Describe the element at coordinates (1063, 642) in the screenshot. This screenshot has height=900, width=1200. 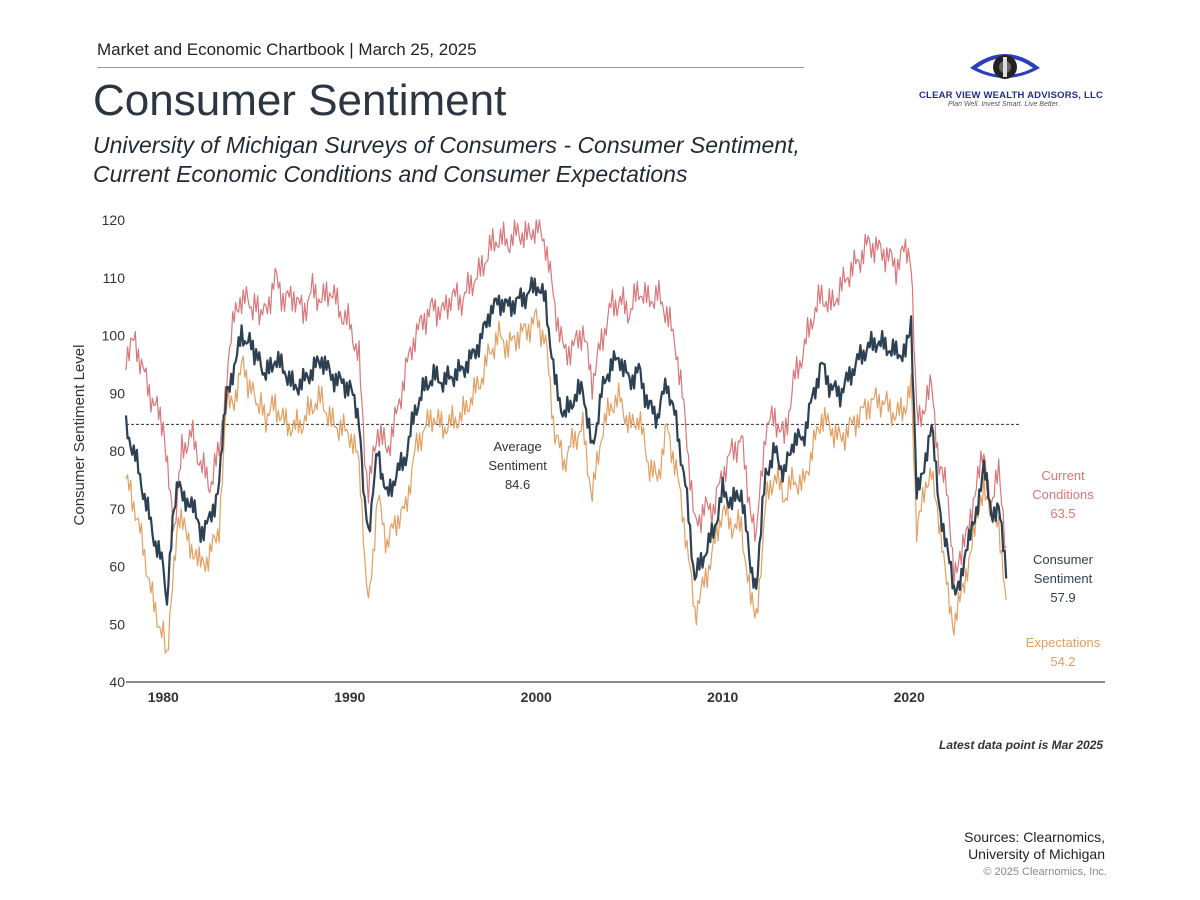
I see `series-end-label: Expectations` at that location.